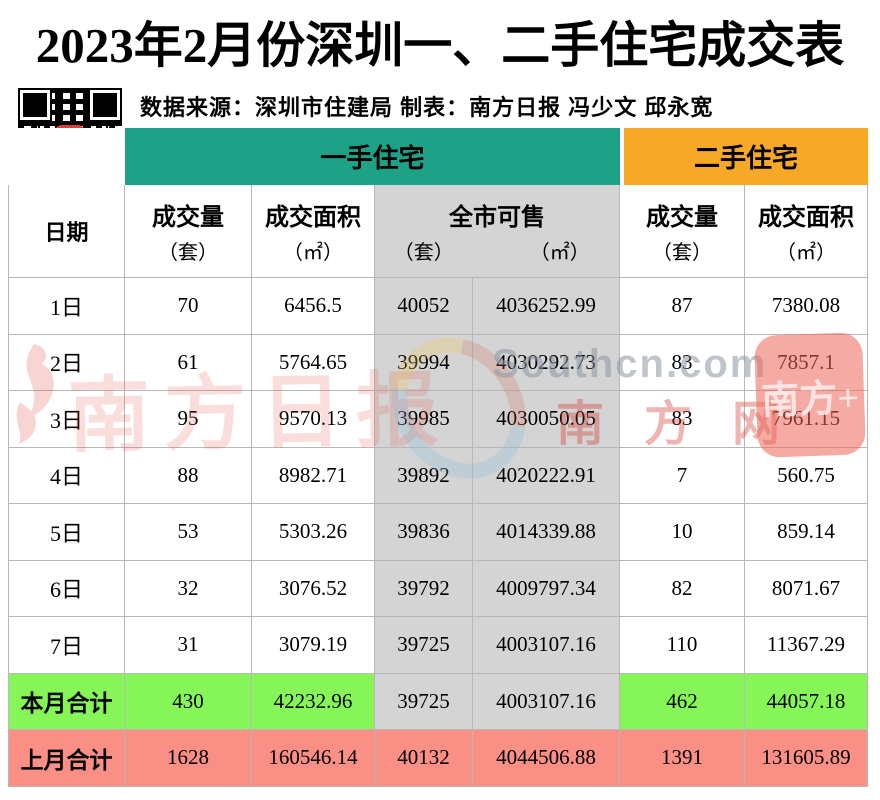 This screenshot has height=800, width=880. Describe the element at coordinates (188, 588) in the screenshot. I see `table-cell: 32` at that location.